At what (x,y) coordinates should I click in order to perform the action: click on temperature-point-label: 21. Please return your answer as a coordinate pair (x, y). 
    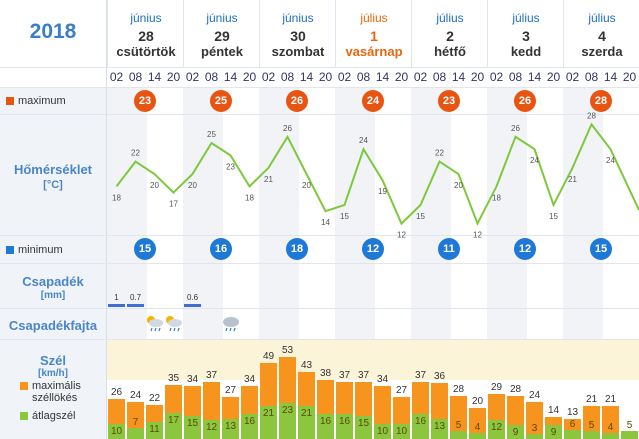
    Looking at the image, I should click on (268, 179).